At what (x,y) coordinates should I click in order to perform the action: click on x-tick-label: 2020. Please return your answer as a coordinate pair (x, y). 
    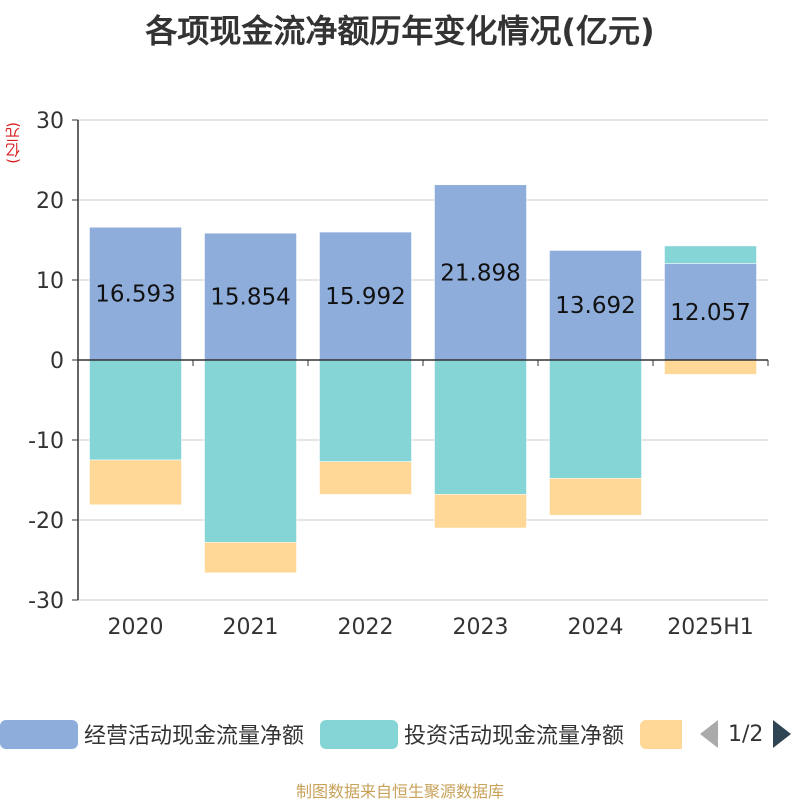
    Looking at the image, I should click on (136, 627).